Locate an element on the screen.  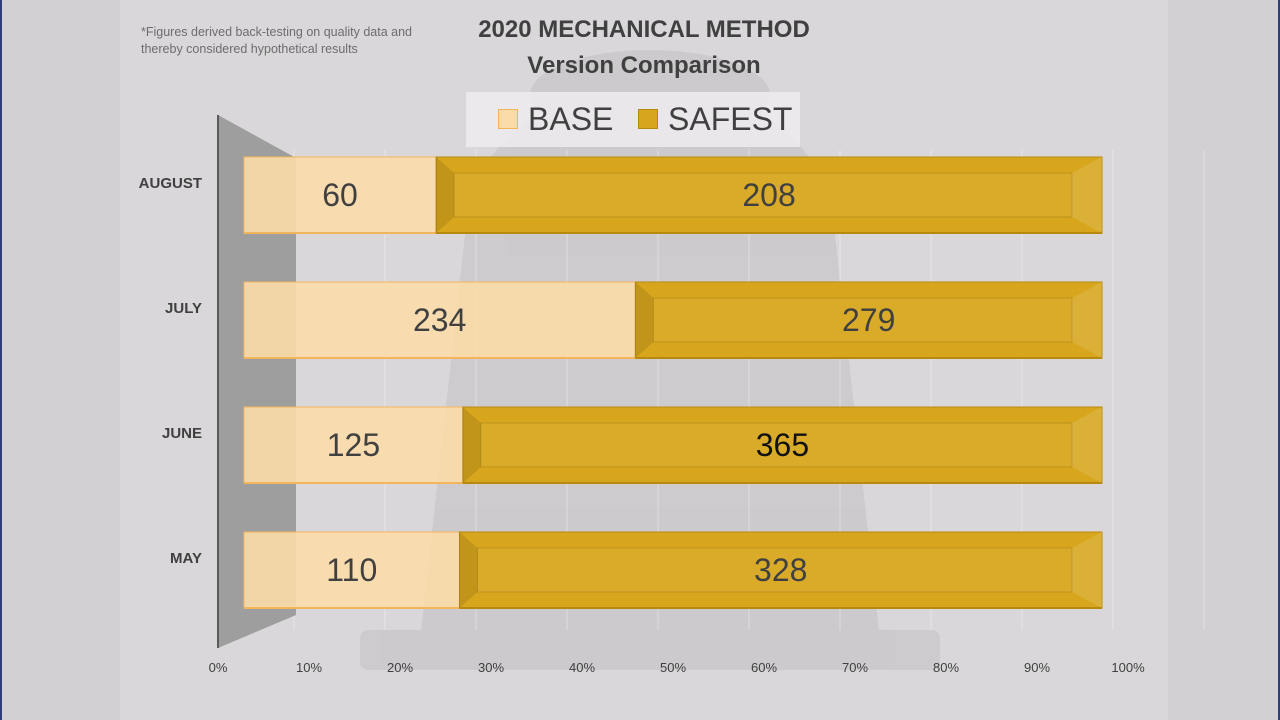
x-tick-label: 90% is located at coordinates (1037, 667).